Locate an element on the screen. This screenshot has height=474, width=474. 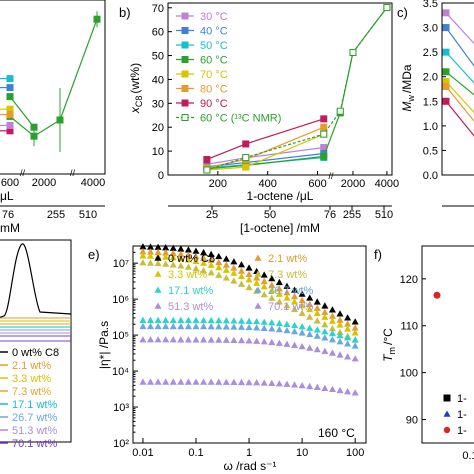
panel-b-label: b) is located at coordinates (125, 12).